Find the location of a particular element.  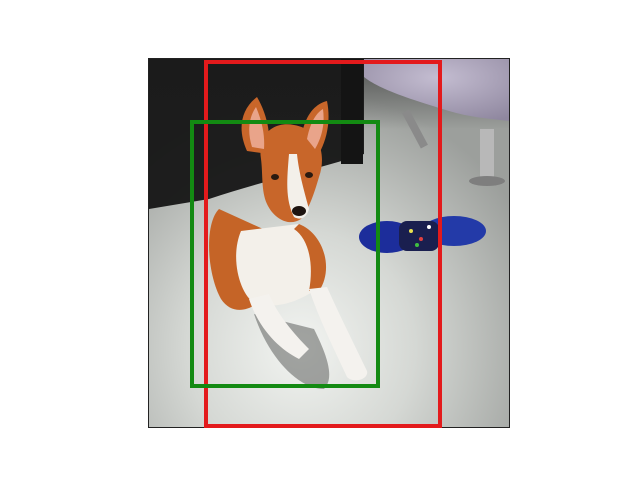

dog-leg-right is located at coordinates (338, 334).